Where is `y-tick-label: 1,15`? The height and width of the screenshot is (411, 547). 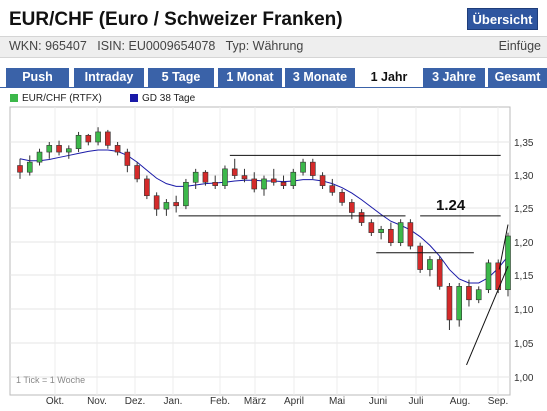 y-tick-label: 1,15 is located at coordinates (524, 276).